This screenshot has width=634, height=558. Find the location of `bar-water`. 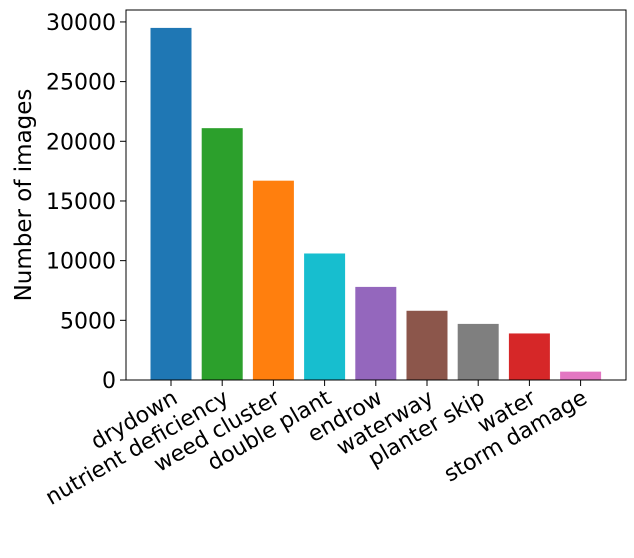

bar-water is located at coordinates (529, 356).